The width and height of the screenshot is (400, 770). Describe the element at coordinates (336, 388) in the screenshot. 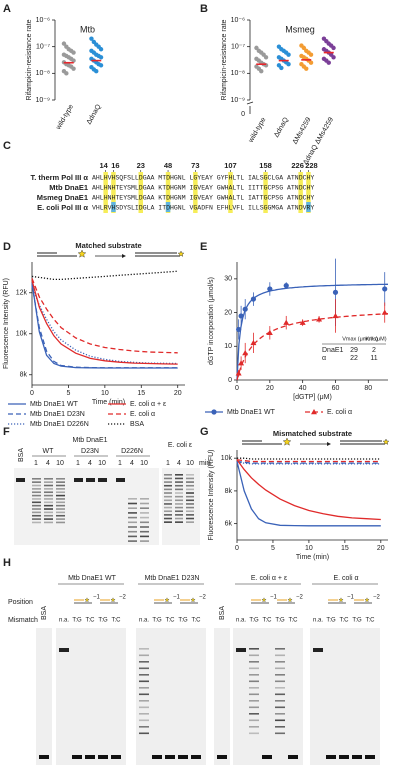

I see `x-tick-label: 60` at that location.